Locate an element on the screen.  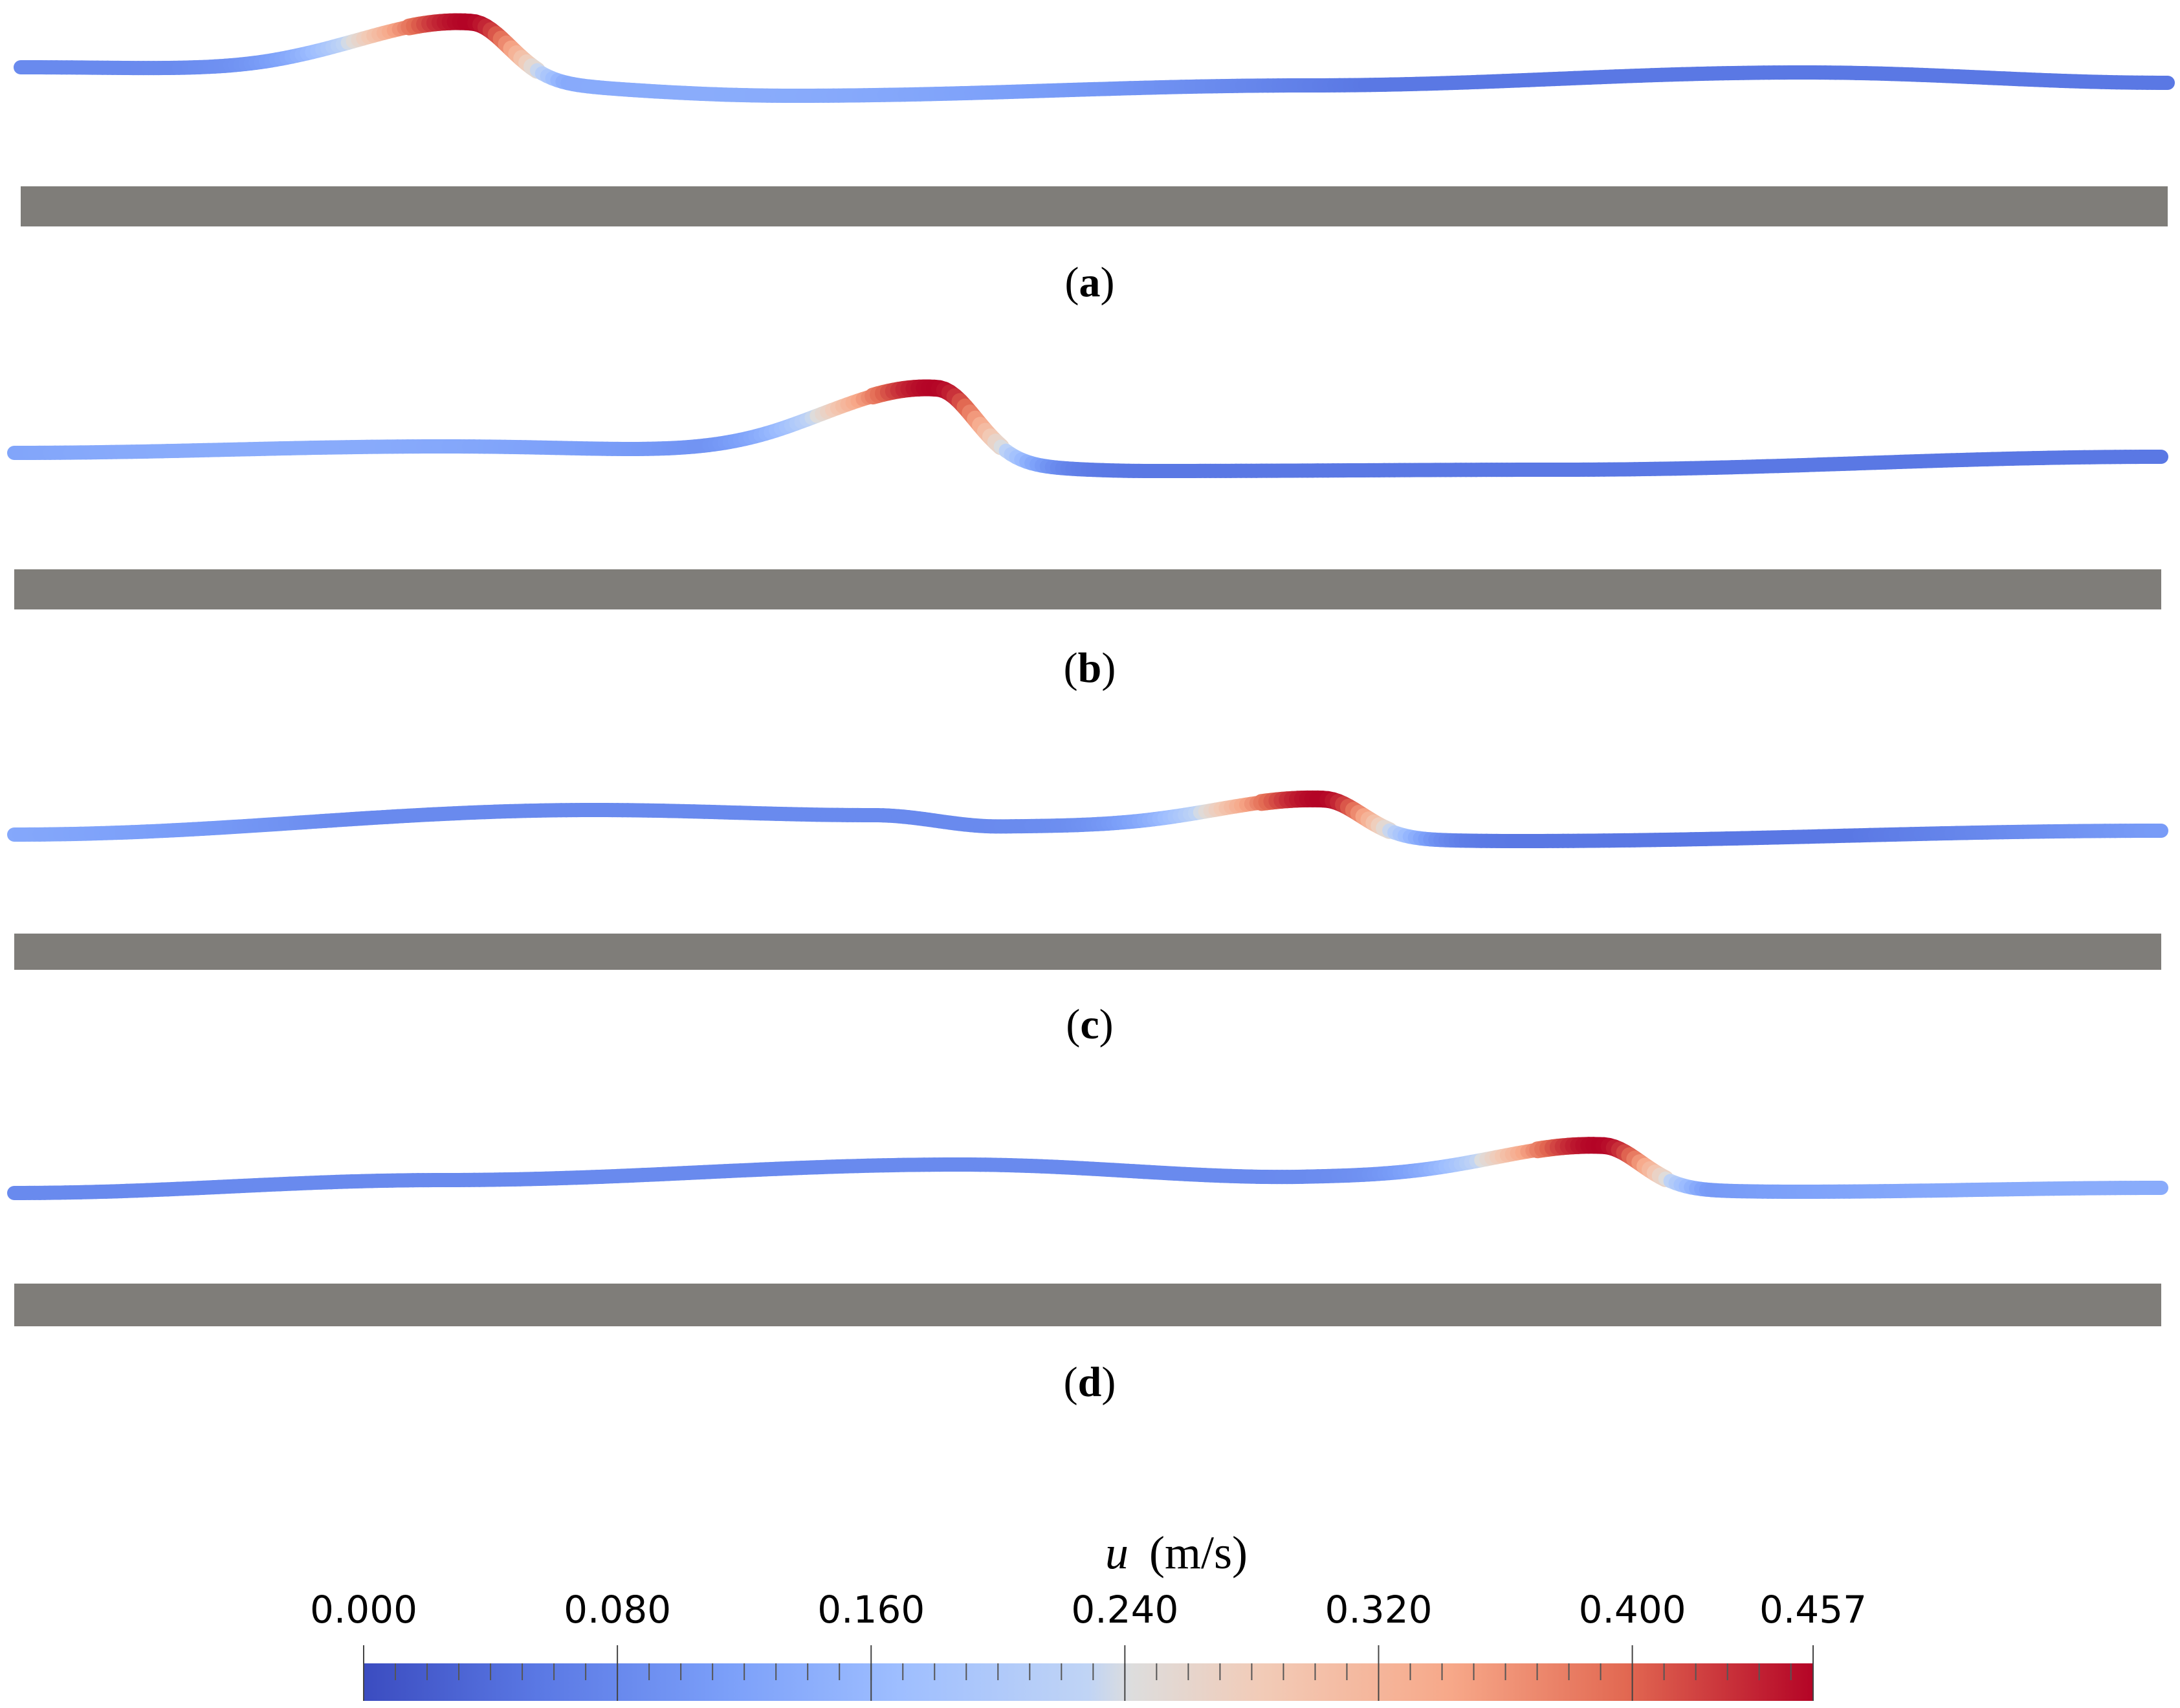
caption-b: (b) is located at coordinates (1090, 668).